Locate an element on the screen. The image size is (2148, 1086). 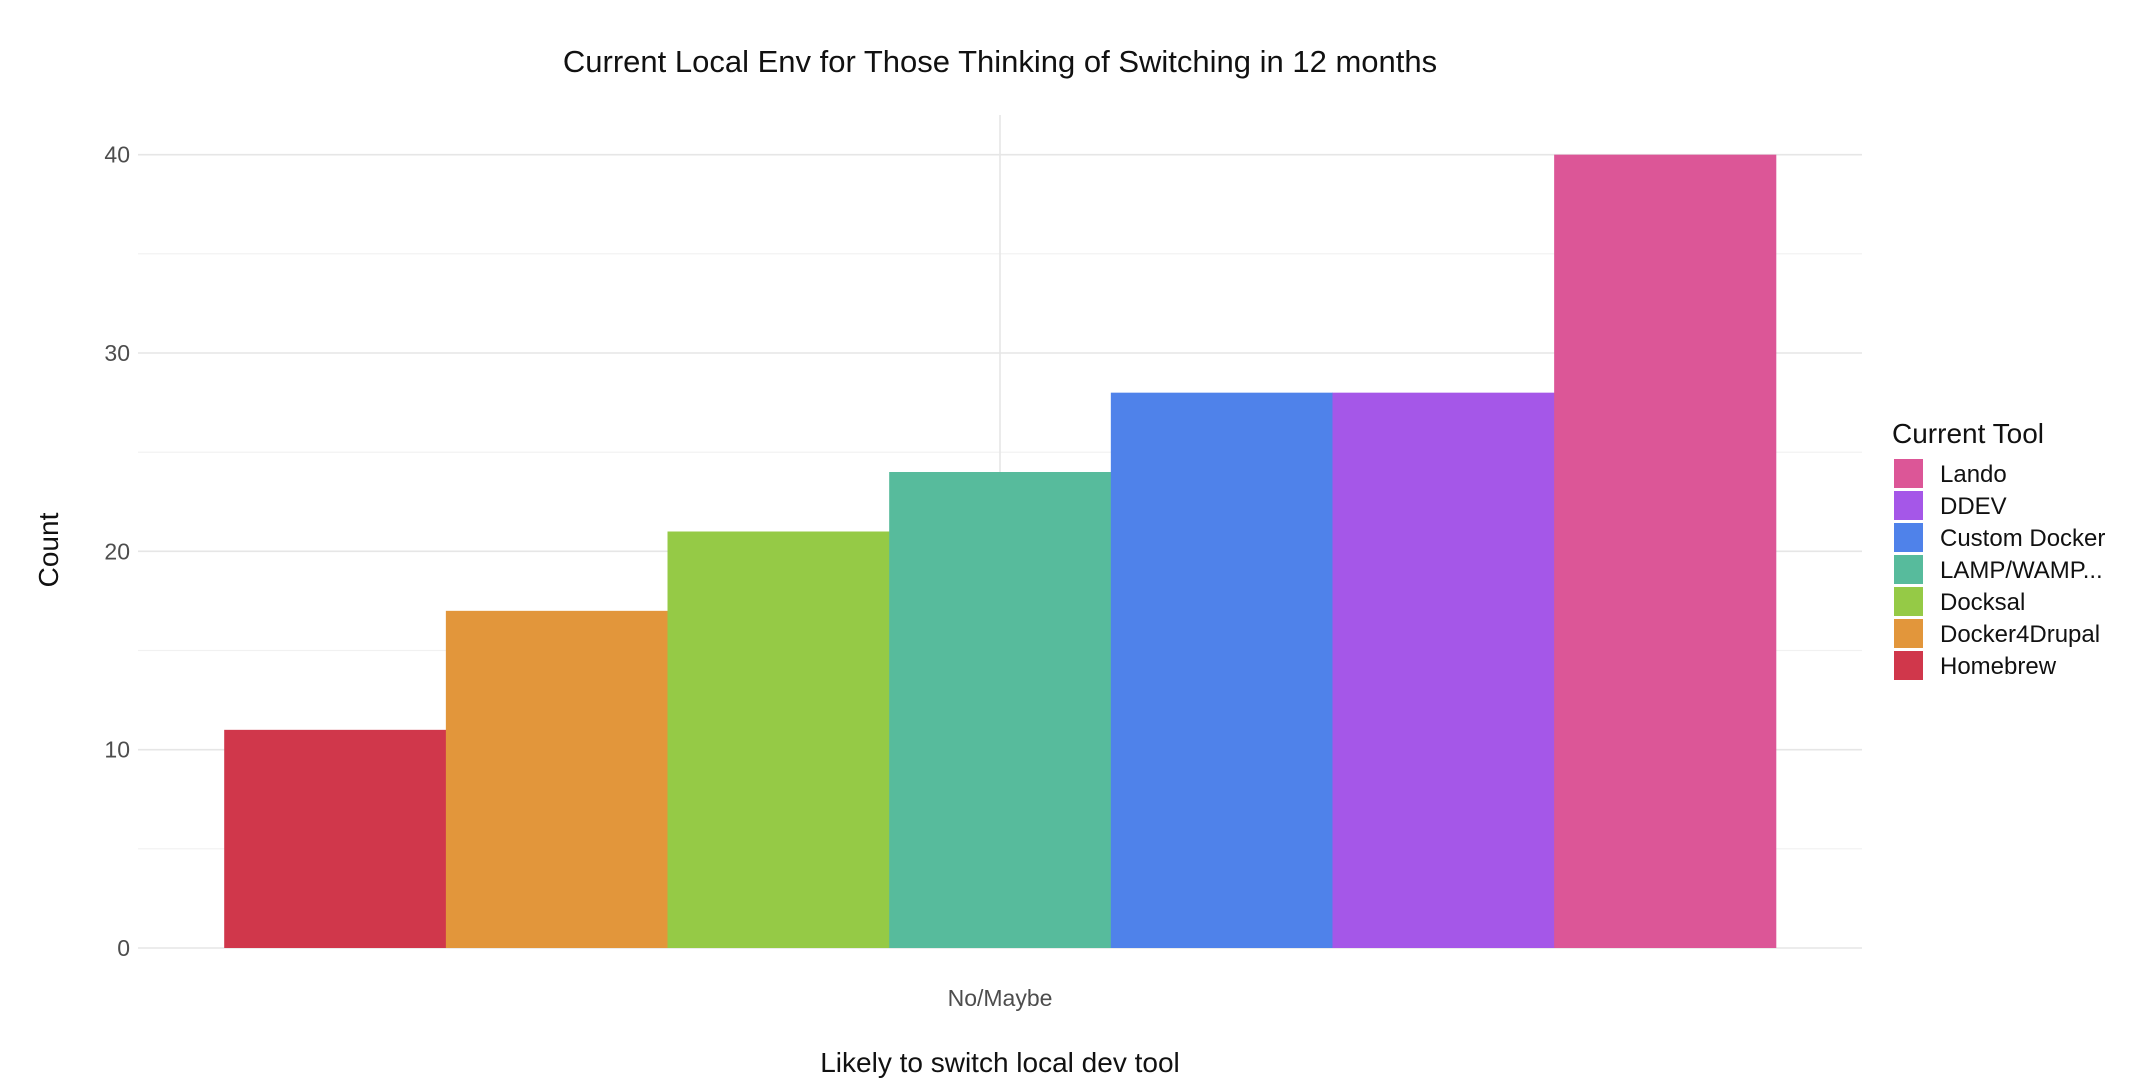
legend-label: Homebrew is located at coordinates (1998, 666).